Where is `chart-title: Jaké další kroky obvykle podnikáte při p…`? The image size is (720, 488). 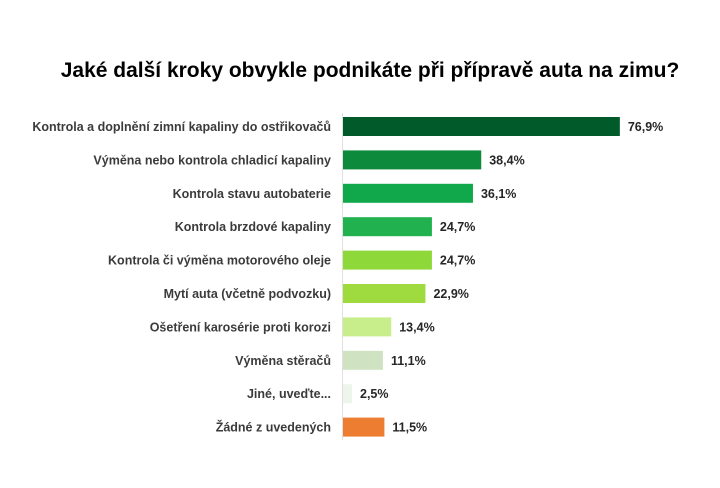
chart-title: Jaké další kroky obvykle podnikáte při p… is located at coordinates (370, 70).